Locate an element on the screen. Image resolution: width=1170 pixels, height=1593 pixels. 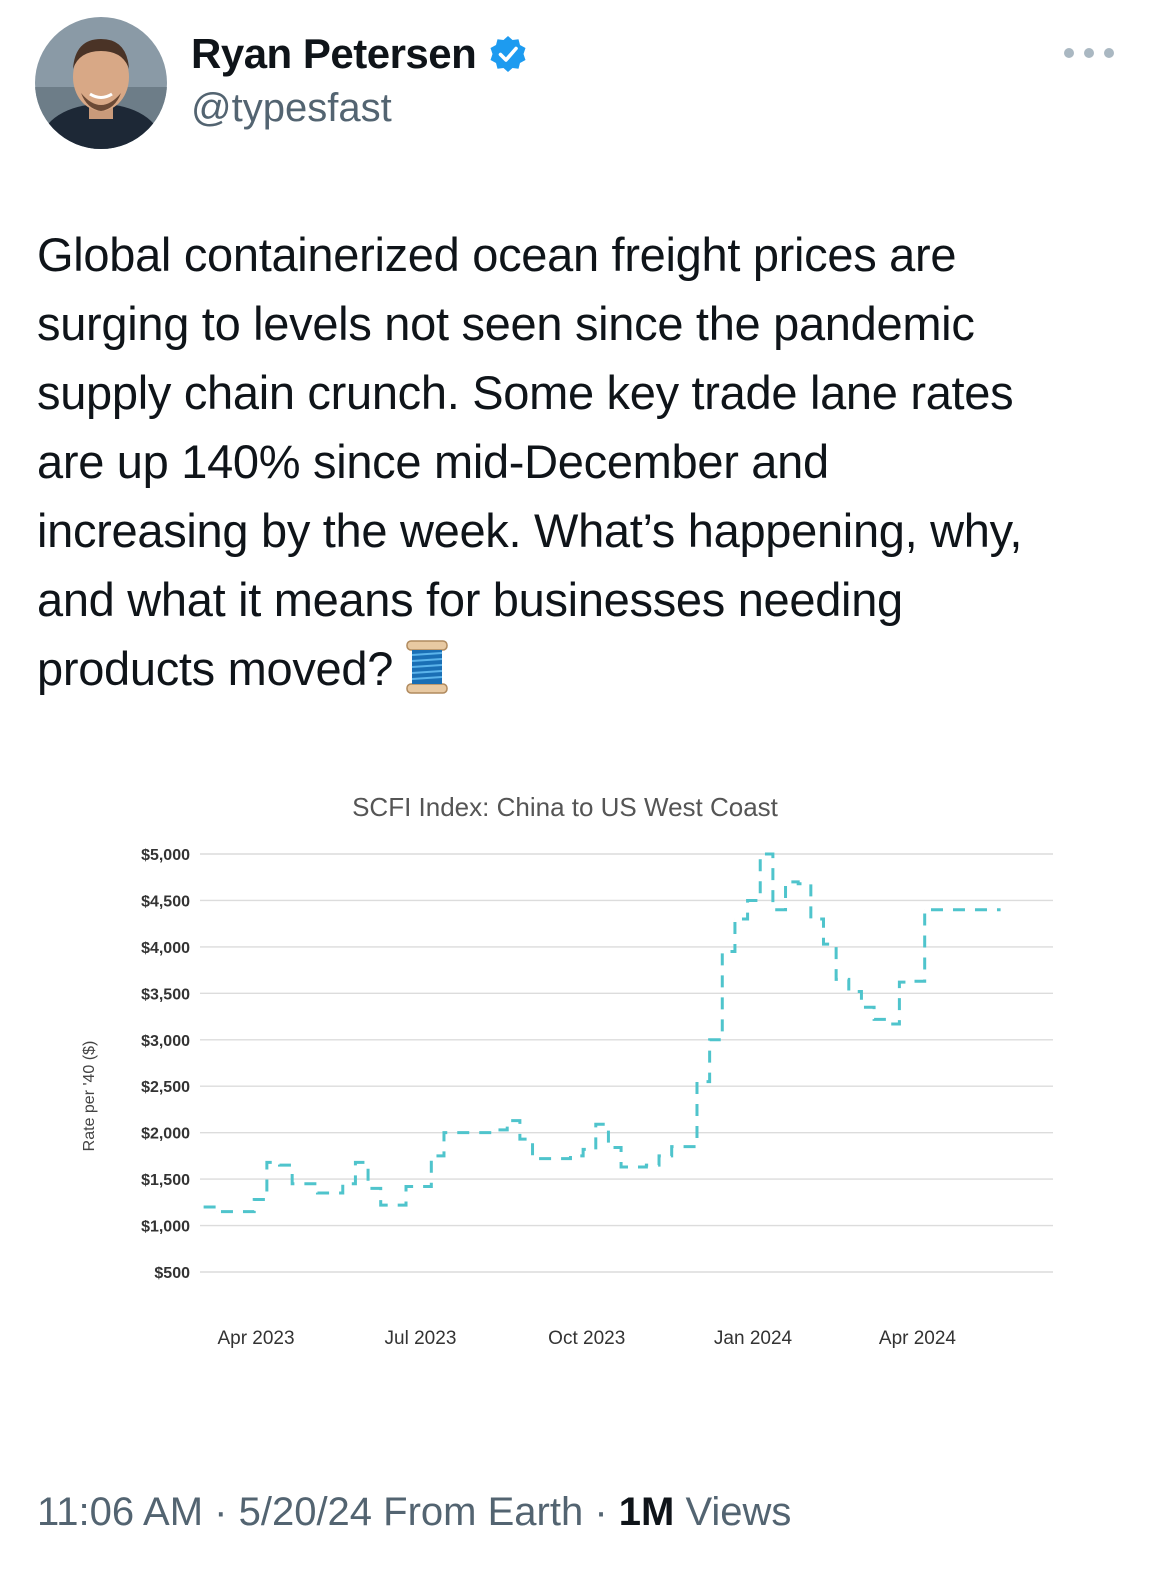
views-count: 1M is located at coordinates (646, 1512).